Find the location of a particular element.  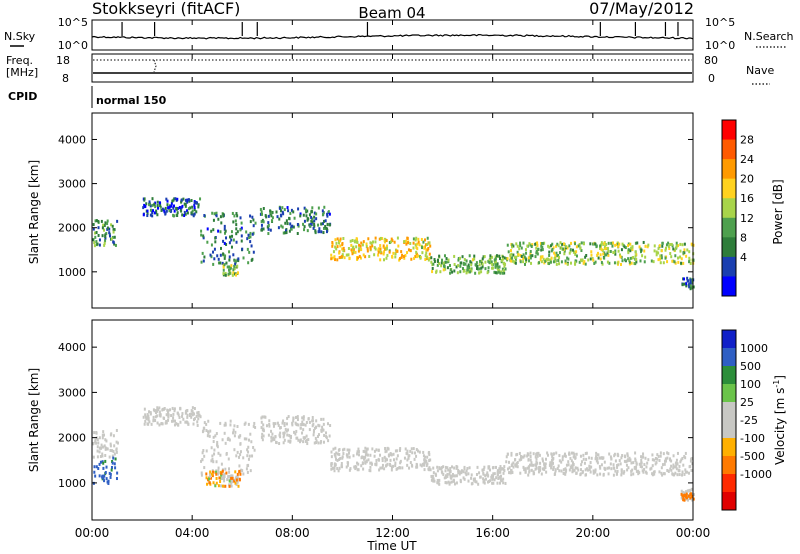

freq-right-label: Nave is located at coordinates (760, 70).